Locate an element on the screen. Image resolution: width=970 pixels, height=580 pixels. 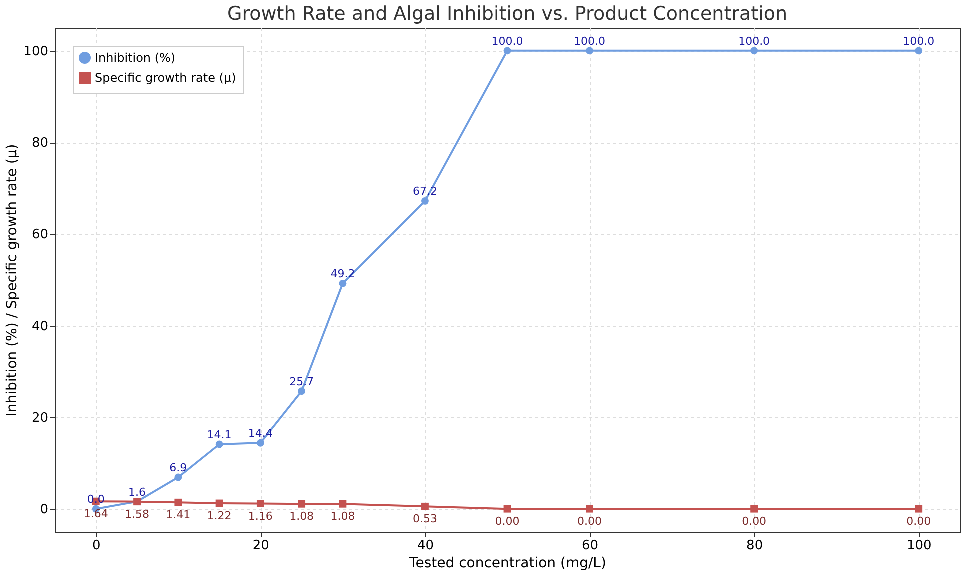
legend-label: Inhibition (%) is located at coordinates (135, 58).